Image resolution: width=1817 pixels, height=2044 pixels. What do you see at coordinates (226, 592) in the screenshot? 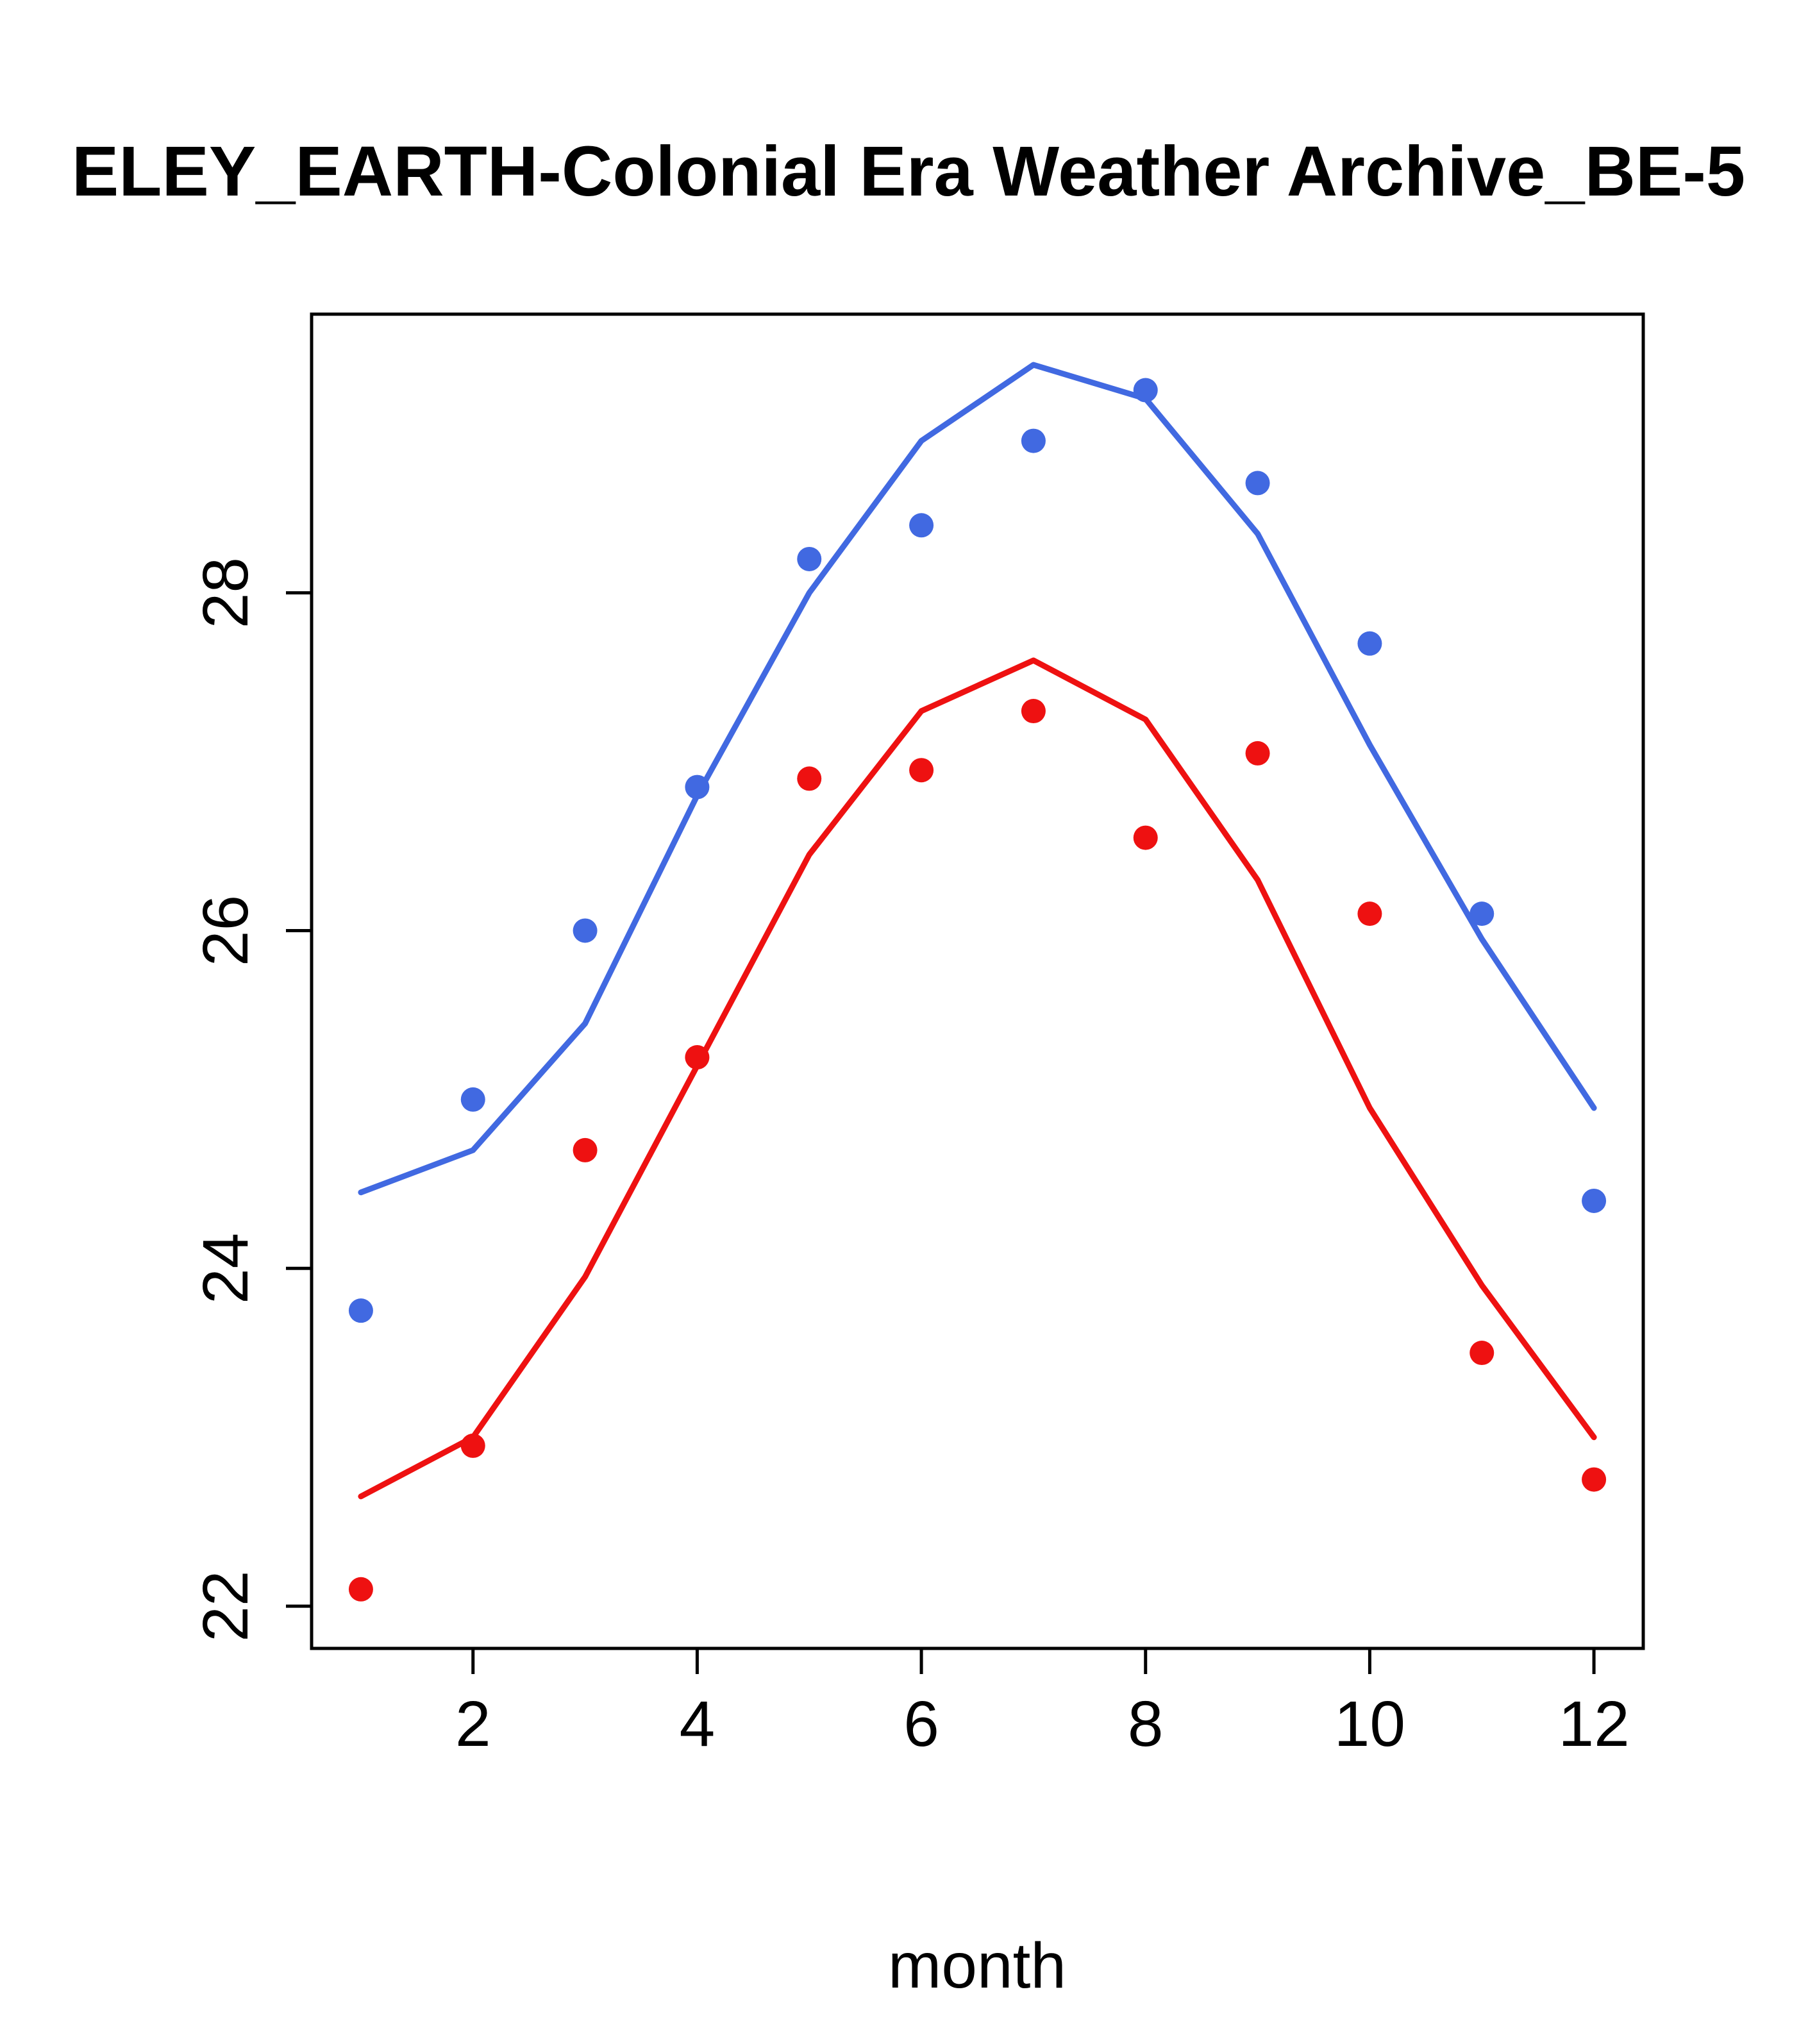
I see `y-tick-label: 28` at bounding box center [226, 592].